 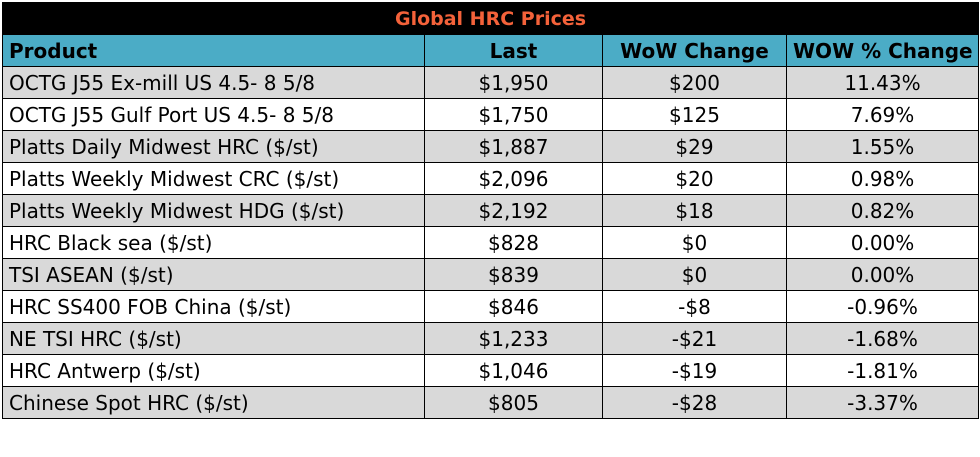 What do you see at coordinates (882, 146) in the screenshot?
I see `wow-percent-change-cell: 1.55%` at bounding box center [882, 146].